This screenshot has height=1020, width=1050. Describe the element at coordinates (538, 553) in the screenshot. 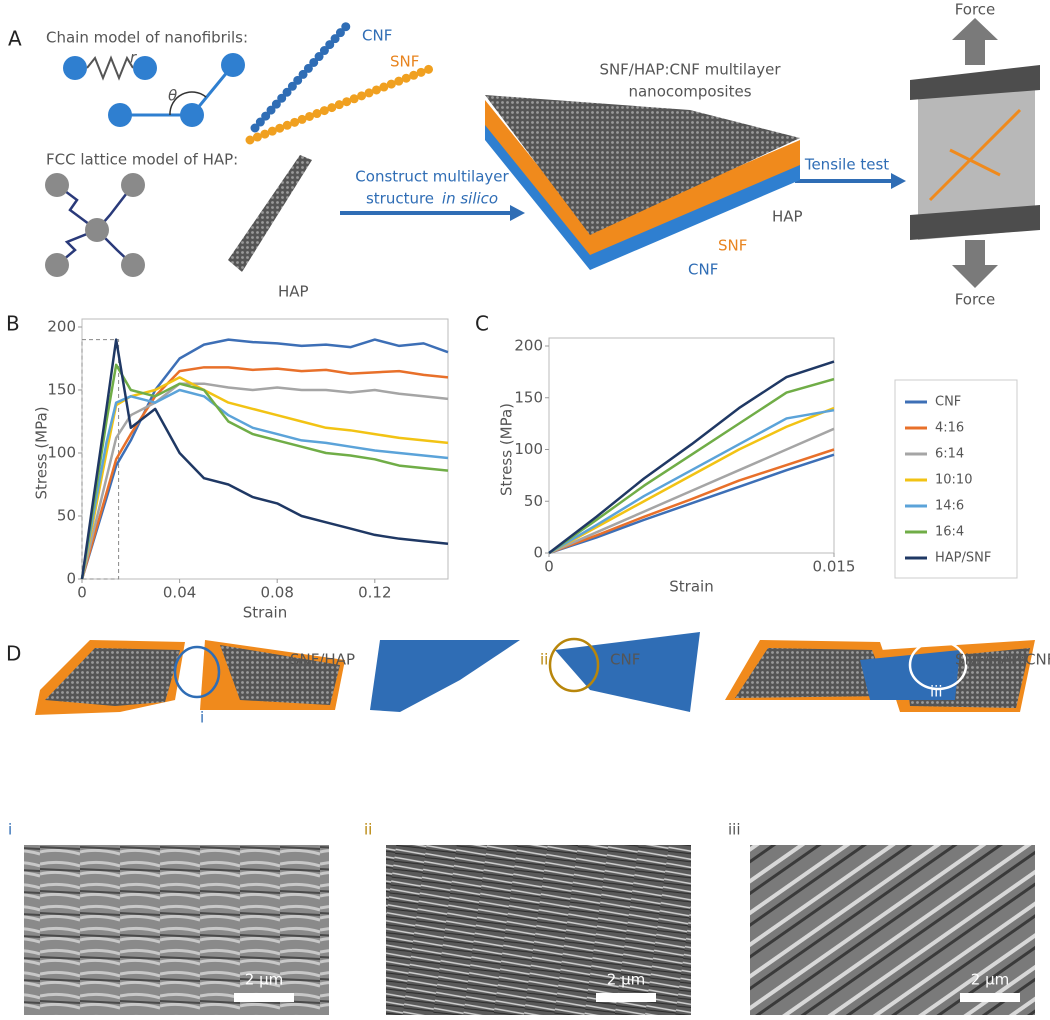

I see `y-tick-label: 0` at that location.